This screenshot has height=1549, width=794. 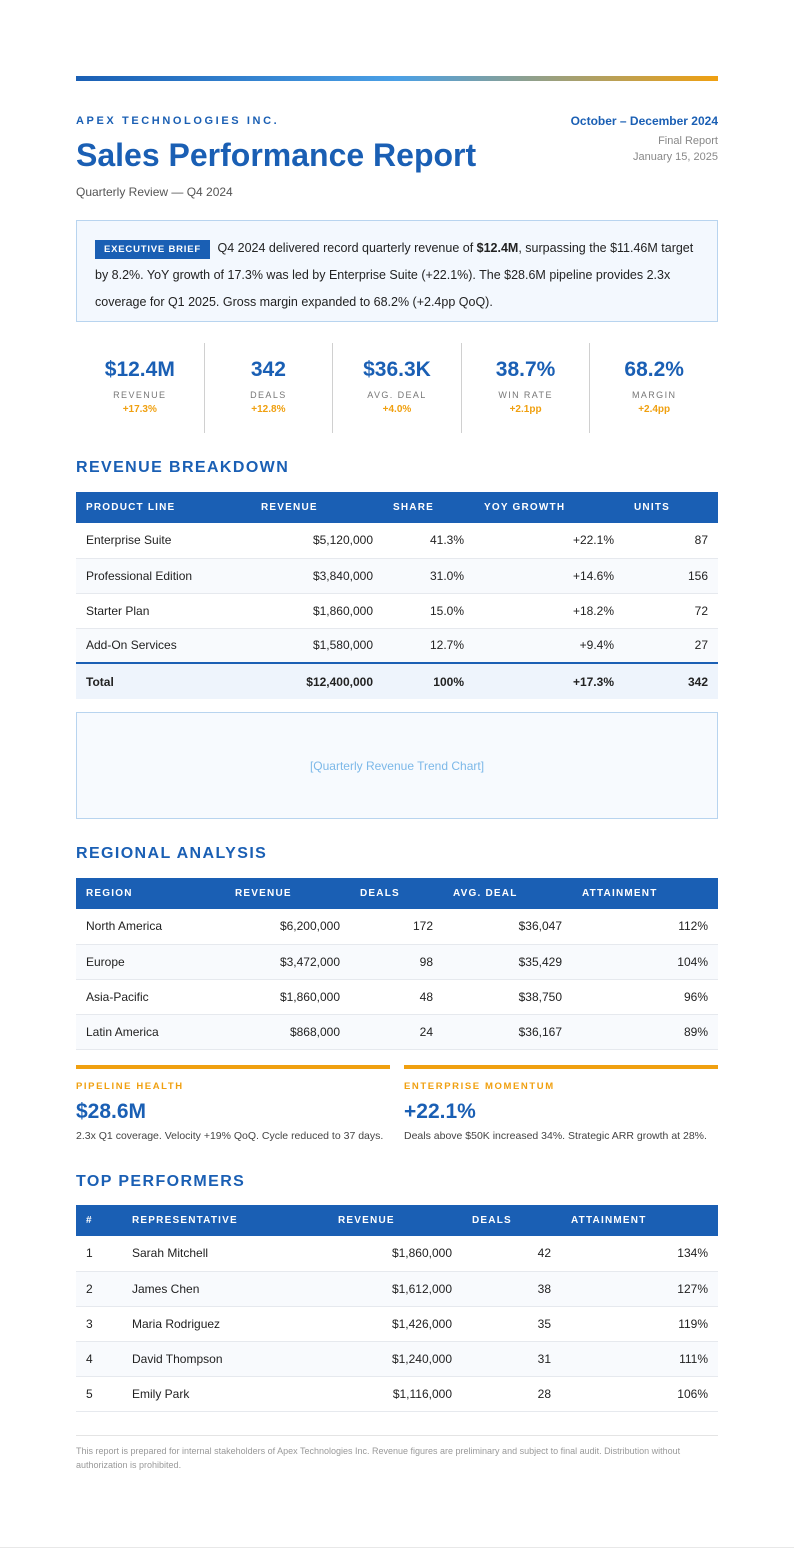 I want to click on cell-deals: 38, so click(x=511, y=1289).